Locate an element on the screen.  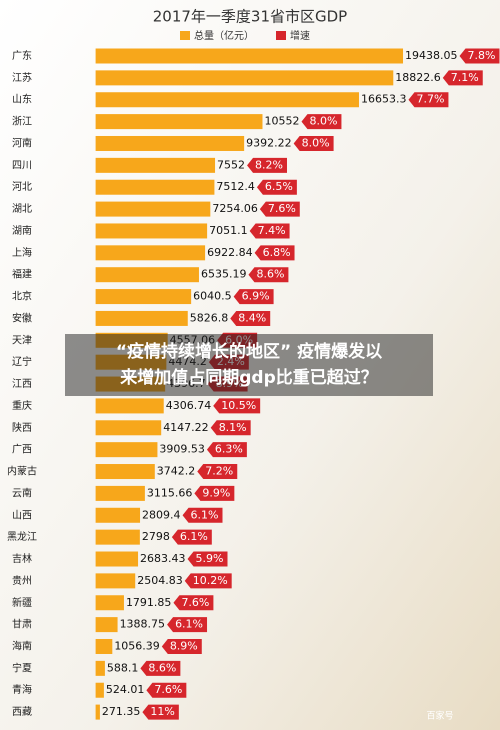
category-label: 四川 is located at coordinates (22, 165).